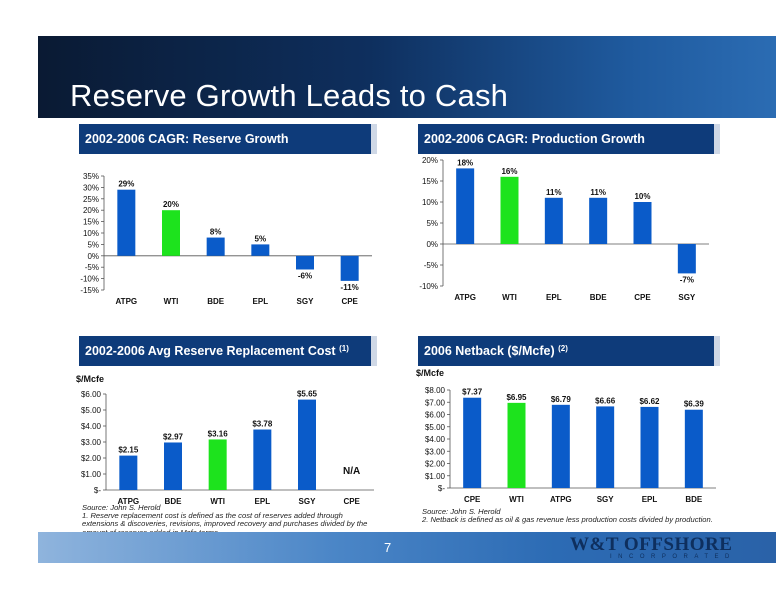  Describe the element at coordinates (89, 290) in the screenshot. I see `y-tick-label: -15%` at that location.